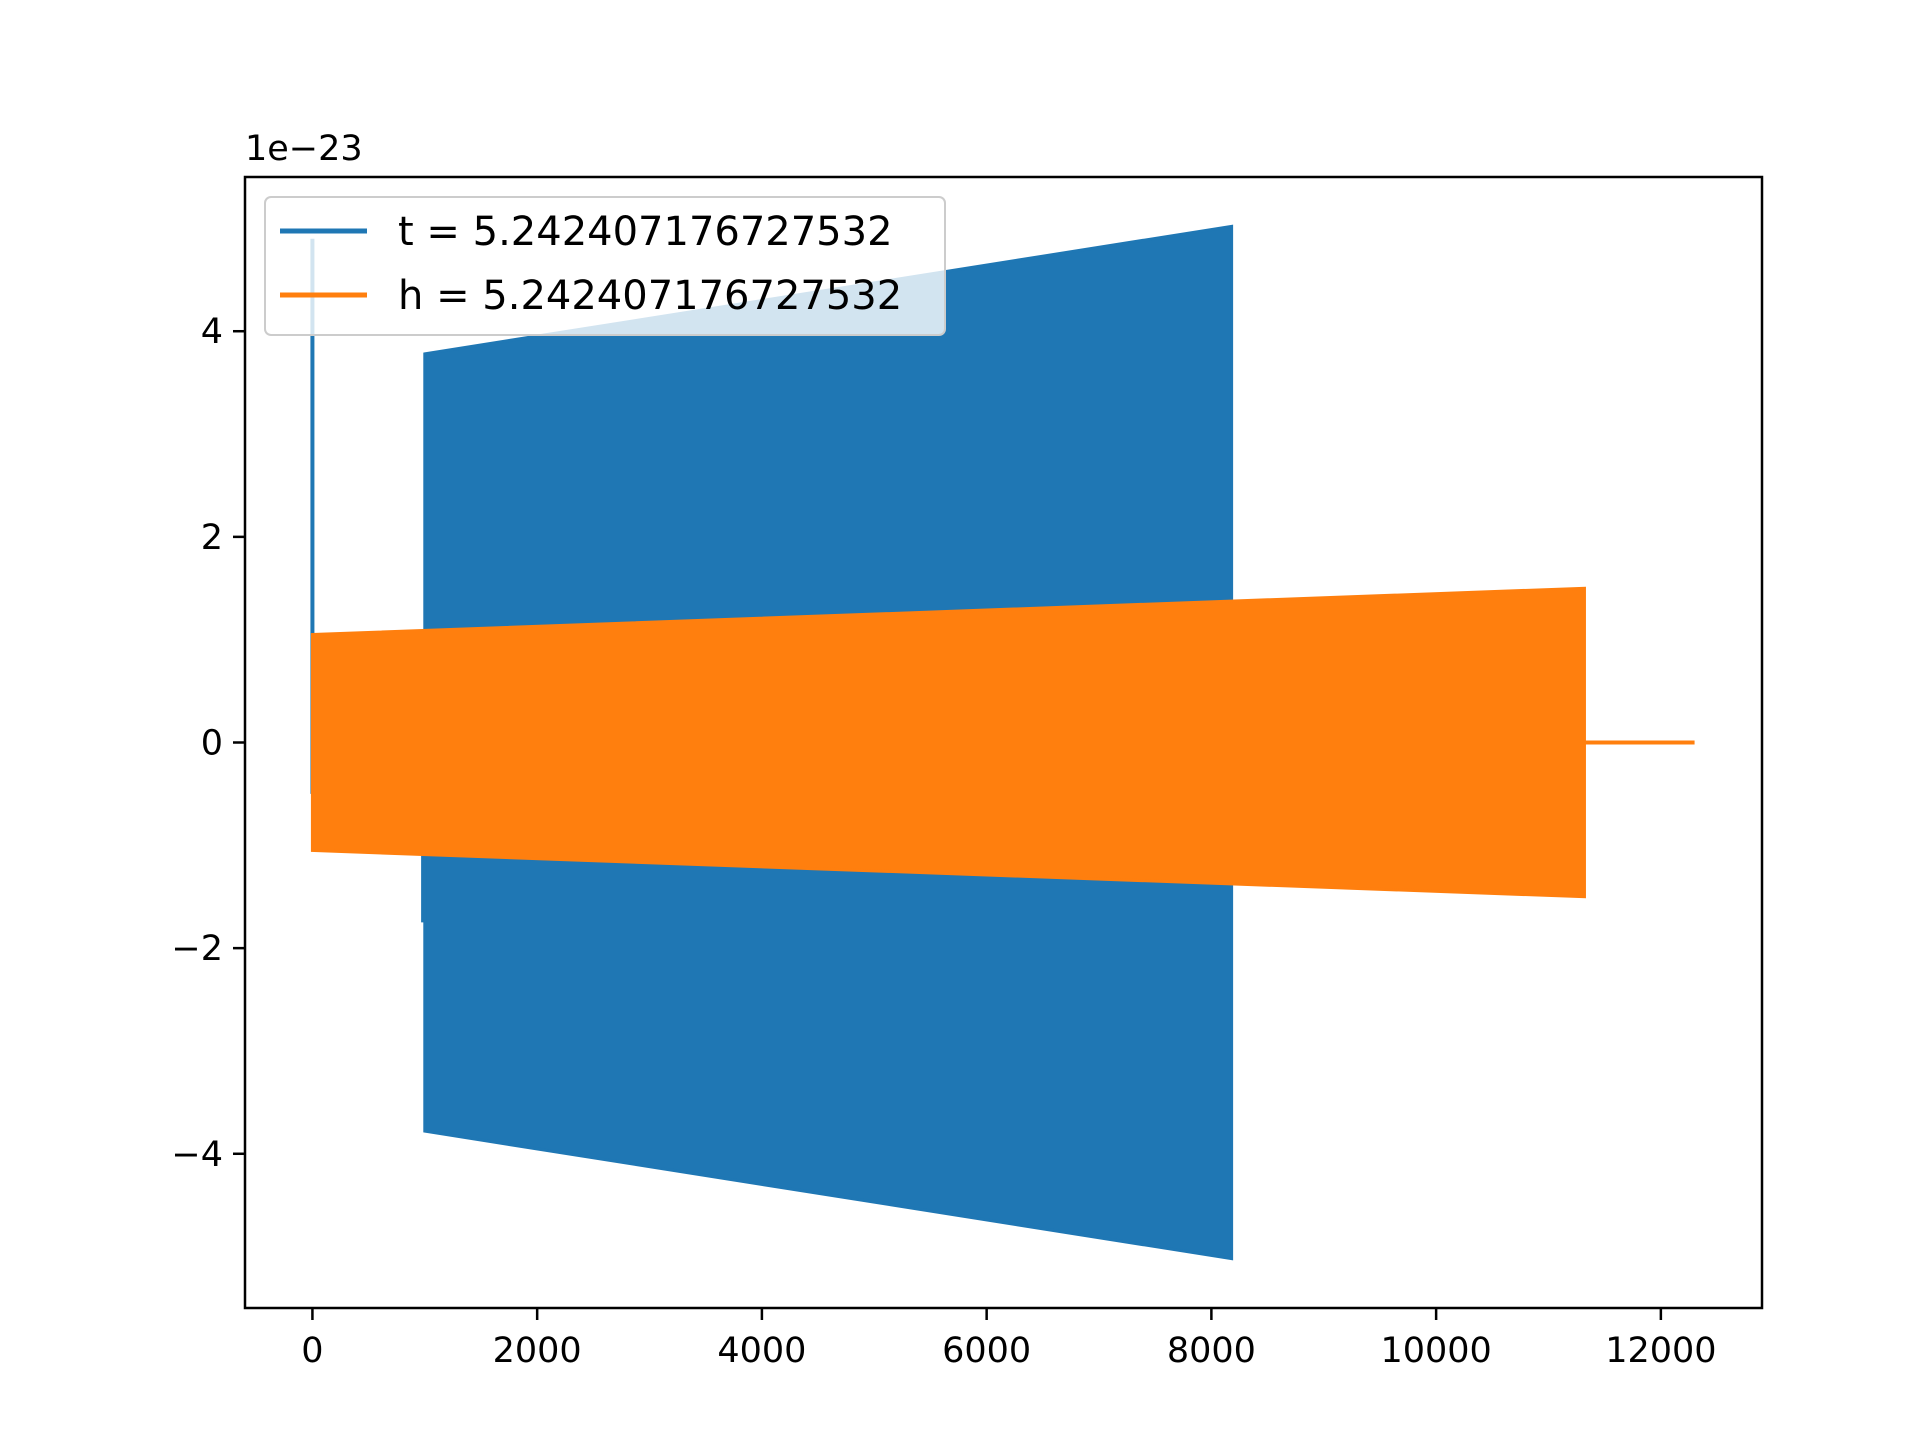 Image resolution: width=1920 pixels, height=1440 pixels. What do you see at coordinates (1211, 1351) in the screenshot?
I see `x-tick-label: 8000` at bounding box center [1211, 1351].